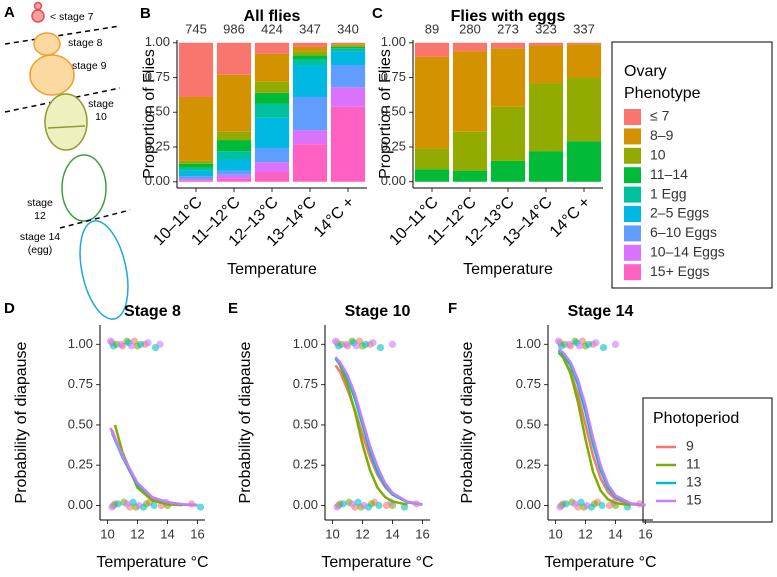 This screenshot has width=777, height=577. What do you see at coordinates (570, 217) in the screenshot?
I see `x-tick-label: 14°C +` at bounding box center [570, 217].